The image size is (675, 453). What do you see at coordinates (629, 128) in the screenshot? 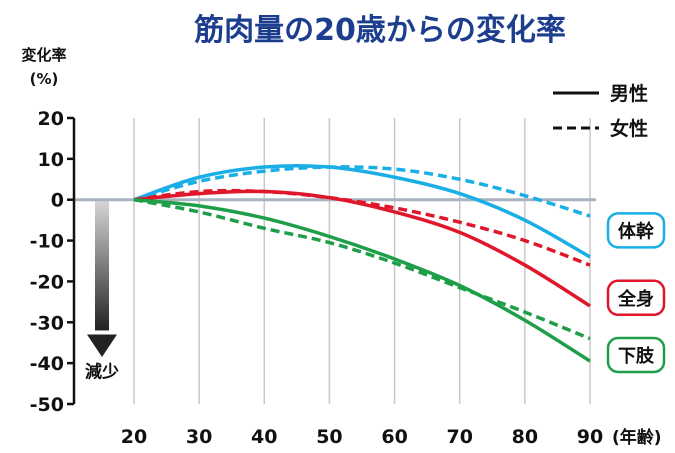
I see `legend-female-label: 女性` at bounding box center [629, 128].